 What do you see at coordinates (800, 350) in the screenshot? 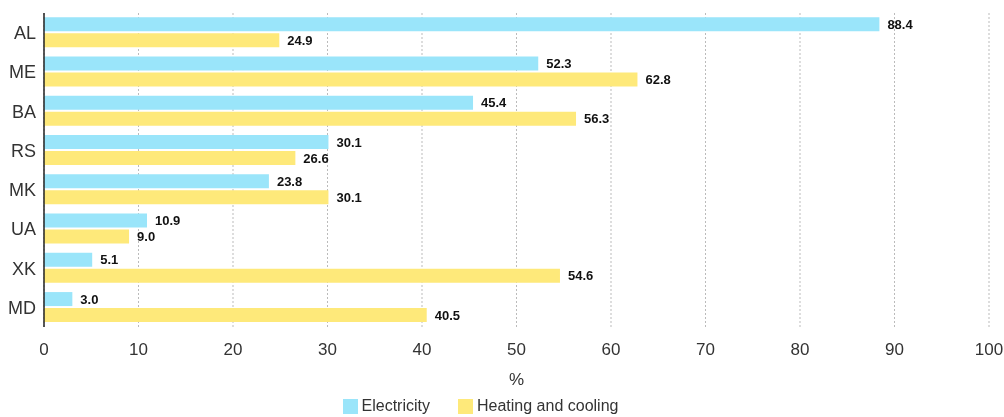
I see `x-tick-label: 80` at bounding box center [800, 350].